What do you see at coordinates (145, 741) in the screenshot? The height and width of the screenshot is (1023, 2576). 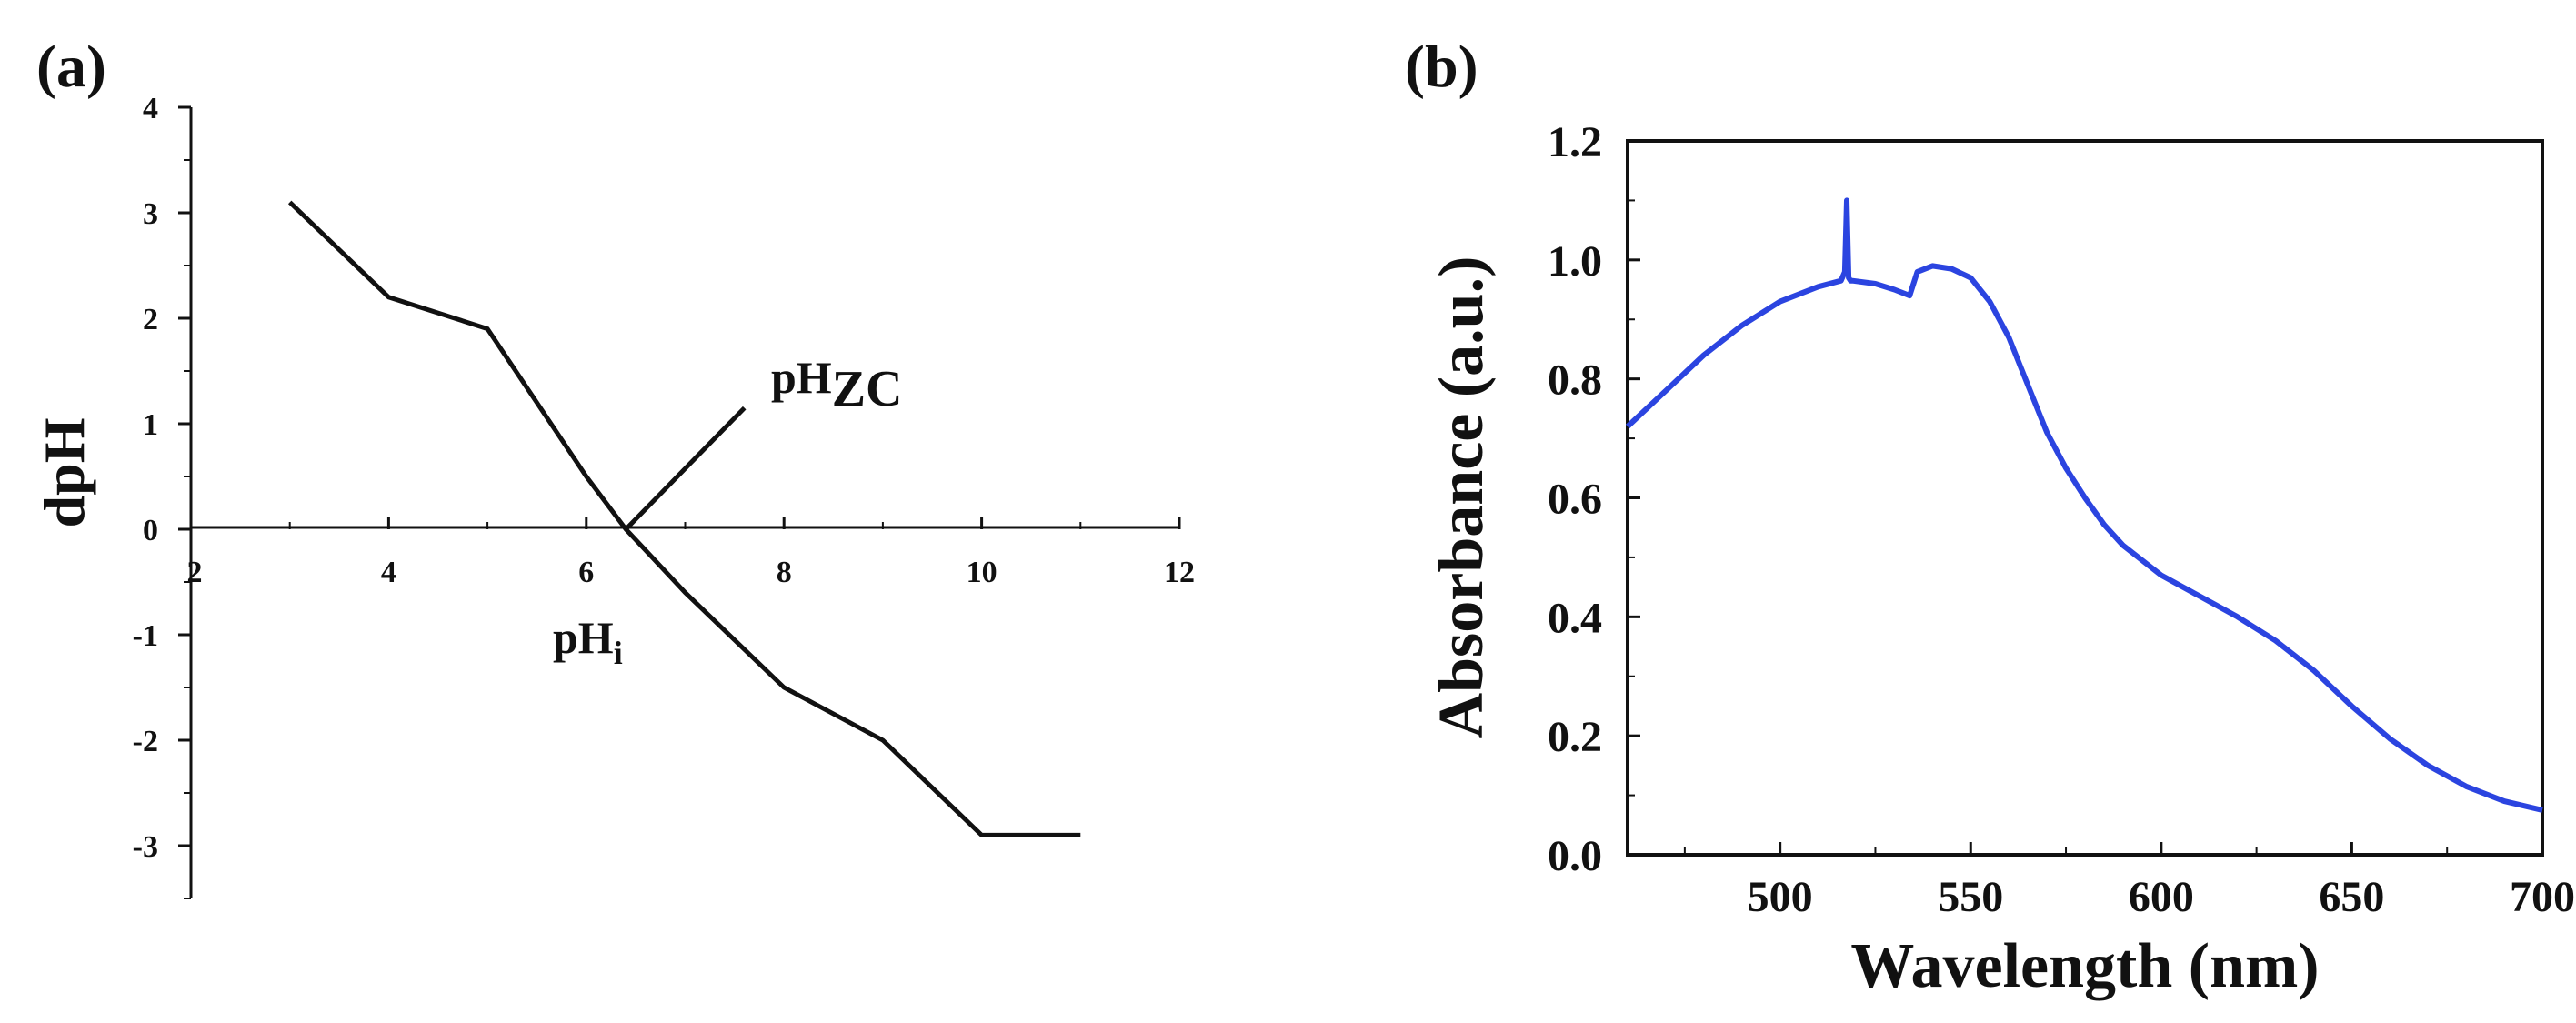 I see `panel-a-y-tick-label: -2` at bounding box center [145, 741].